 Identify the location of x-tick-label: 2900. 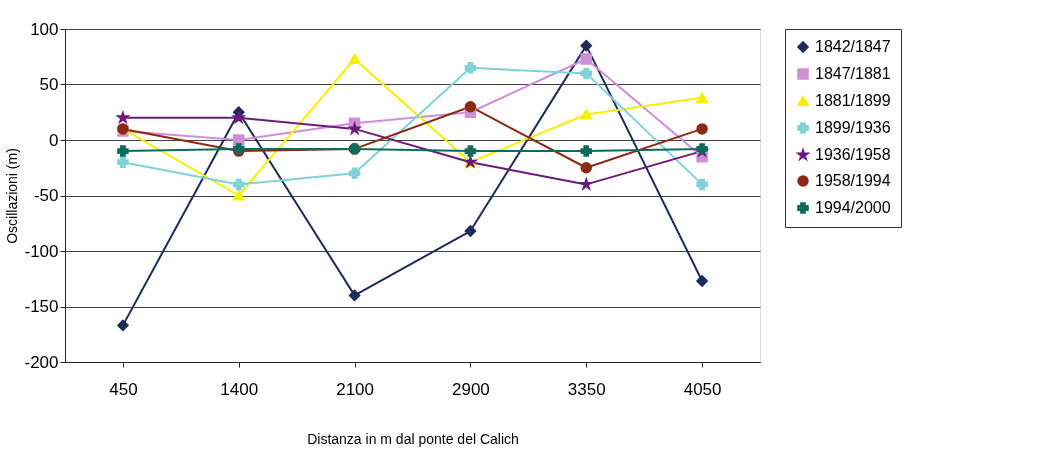
(471, 389).